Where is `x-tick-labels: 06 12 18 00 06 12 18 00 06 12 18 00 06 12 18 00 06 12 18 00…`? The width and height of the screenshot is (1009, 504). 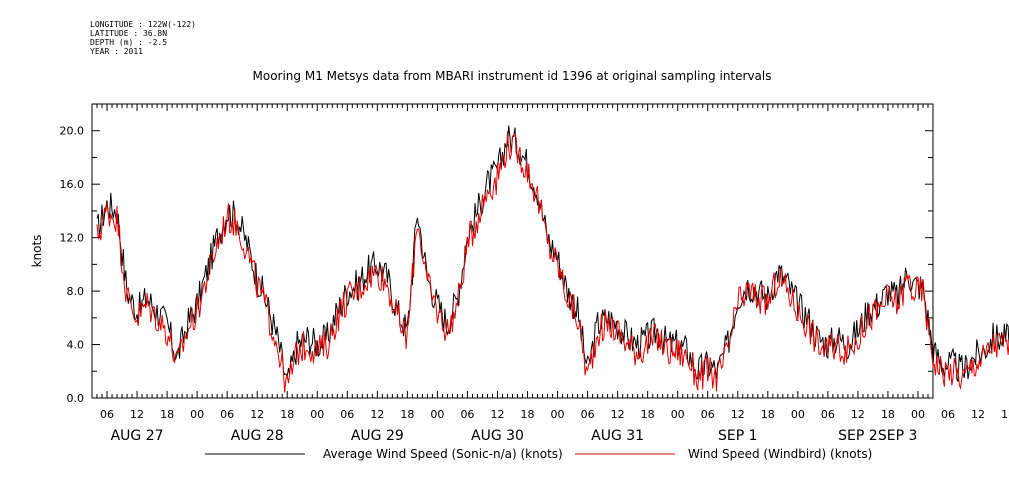
x-tick-labels: 06 12 18 00 06 12 18 00 06 12 18 00 06 12 18 00 06 12 18 00… is located at coordinates (554, 426).